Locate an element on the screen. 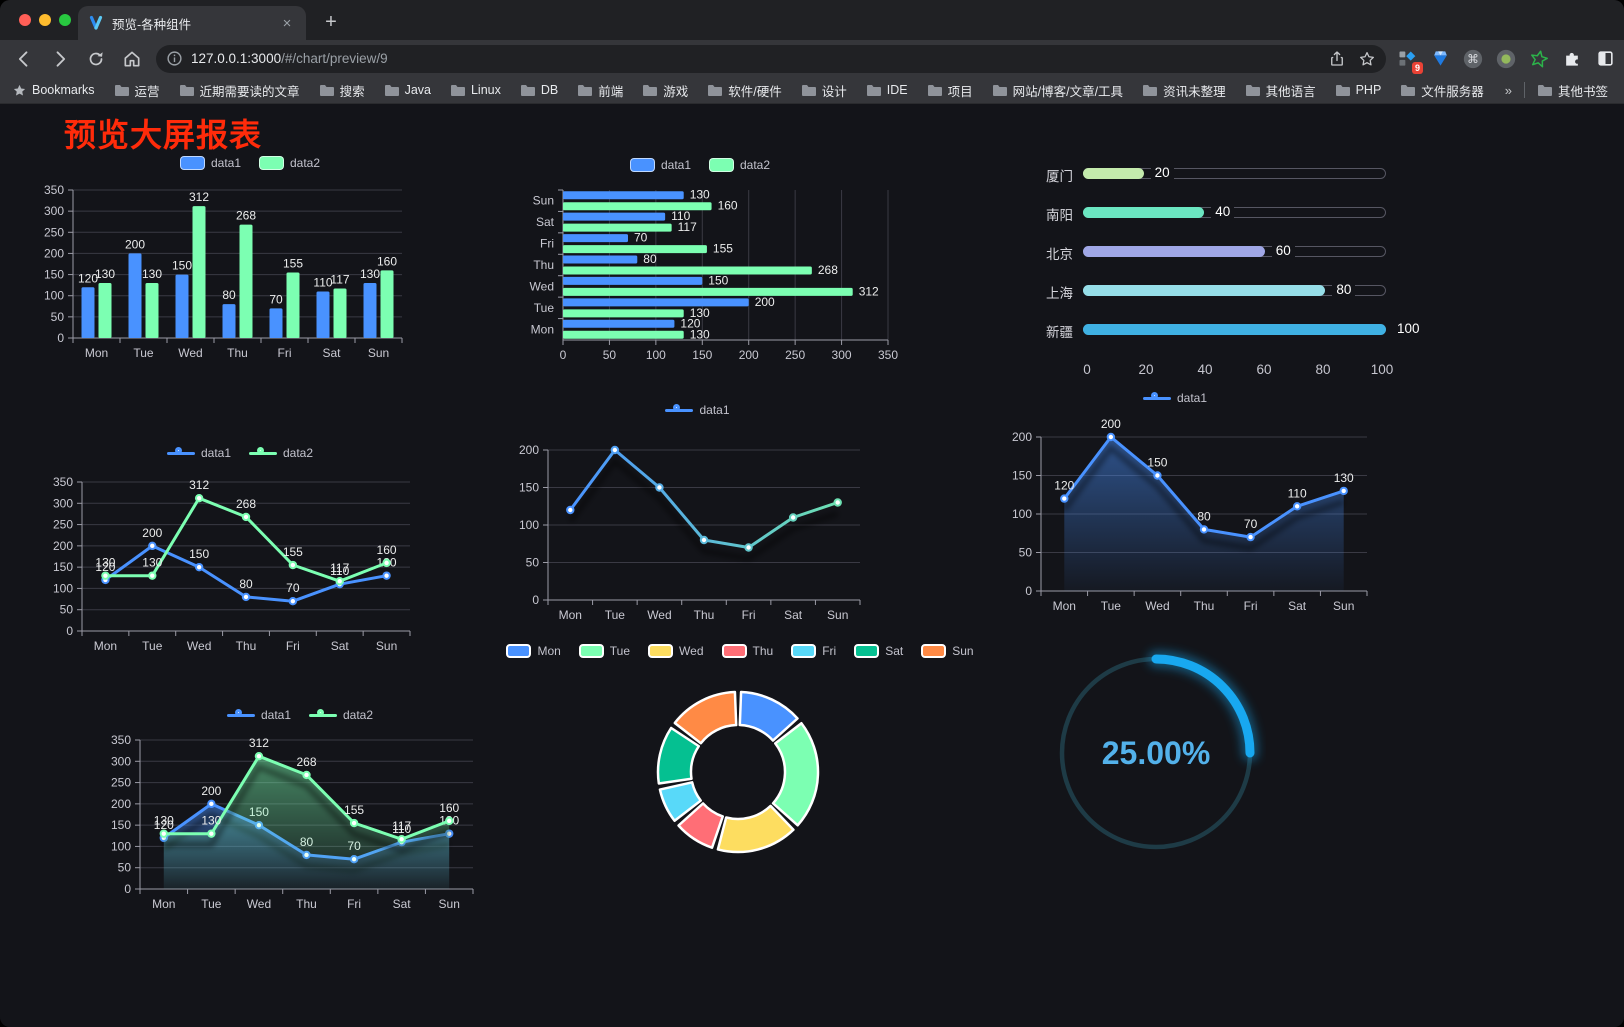 Image resolution: width=1624 pixels, height=1027 pixels. bookmark-item: 项目 is located at coordinates (950, 90).